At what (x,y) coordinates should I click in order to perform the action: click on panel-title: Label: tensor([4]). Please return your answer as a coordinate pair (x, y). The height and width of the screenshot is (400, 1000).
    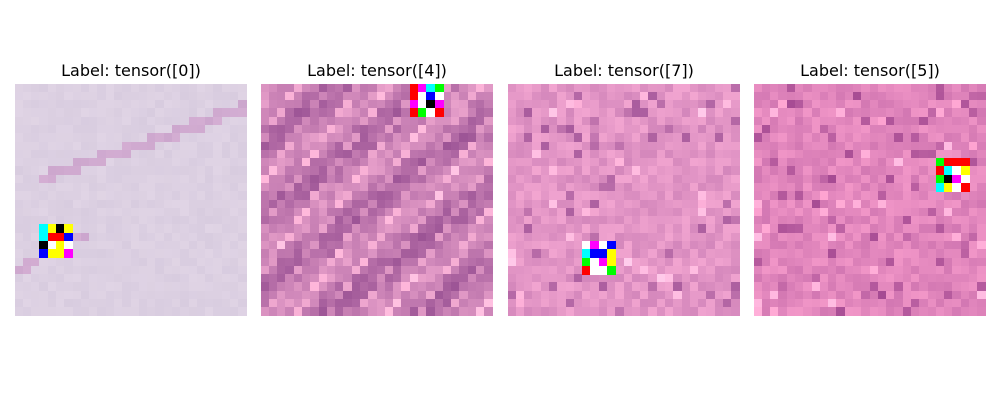
    Looking at the image, I should click on (377, 70).